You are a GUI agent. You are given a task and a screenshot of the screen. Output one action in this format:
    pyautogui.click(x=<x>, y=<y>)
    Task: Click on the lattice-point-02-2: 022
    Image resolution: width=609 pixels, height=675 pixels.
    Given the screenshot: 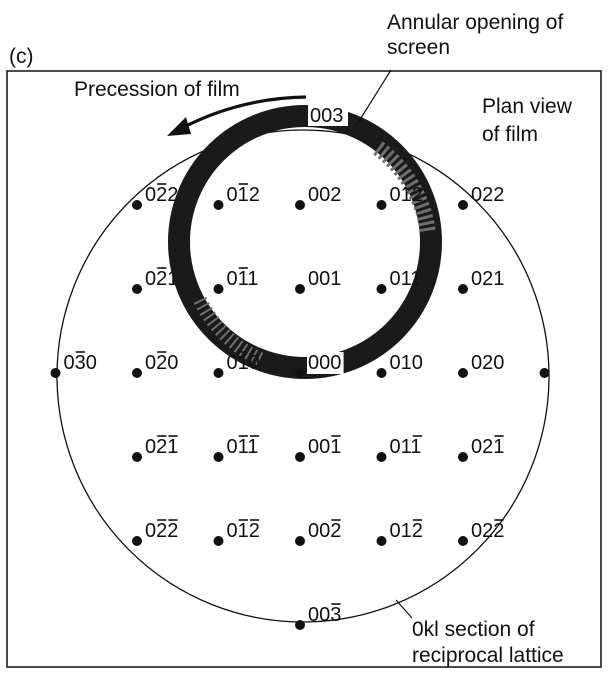 What is the action you would take?
    pyautogui.click(x=481, y=532)
    